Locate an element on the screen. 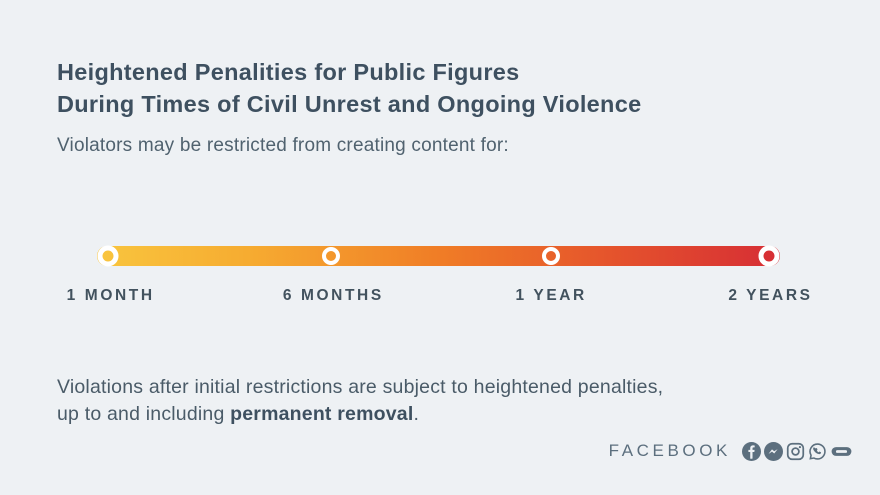  tick-label-6-months: 6 MONTHS is located at coordinates (333, 295).